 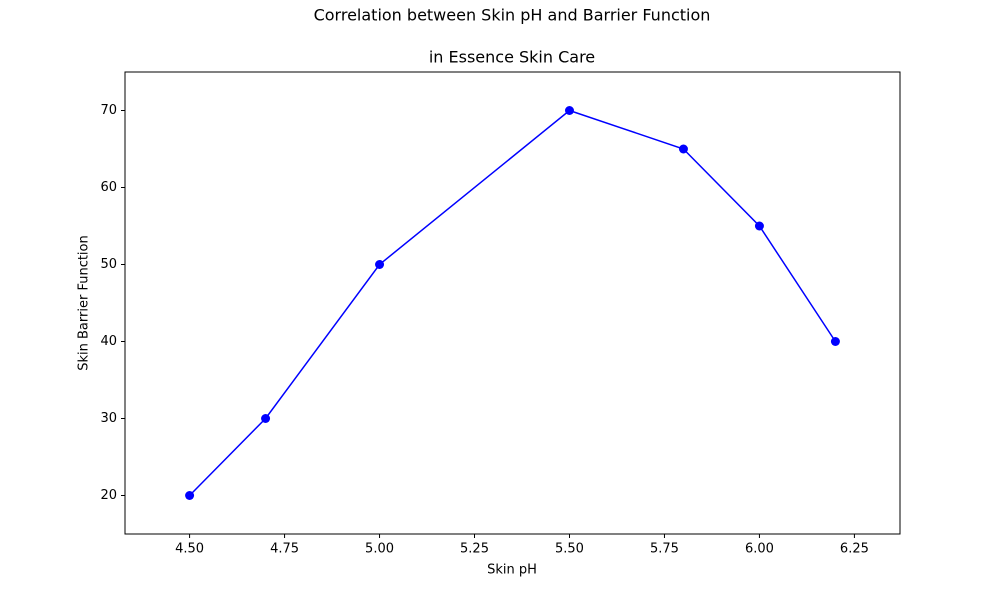 I want to click on x-axis-label: Skin pH, so click(x=512, y=570).